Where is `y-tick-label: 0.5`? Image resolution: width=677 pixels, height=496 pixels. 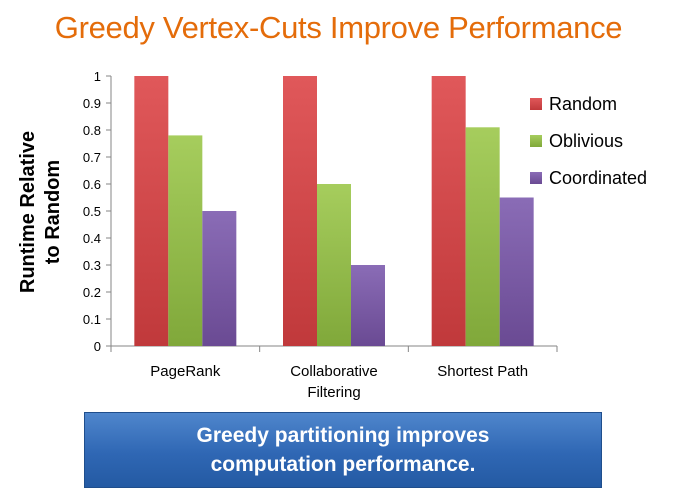
y-tick-label: 0.5 is located at coordinates (92, 211).